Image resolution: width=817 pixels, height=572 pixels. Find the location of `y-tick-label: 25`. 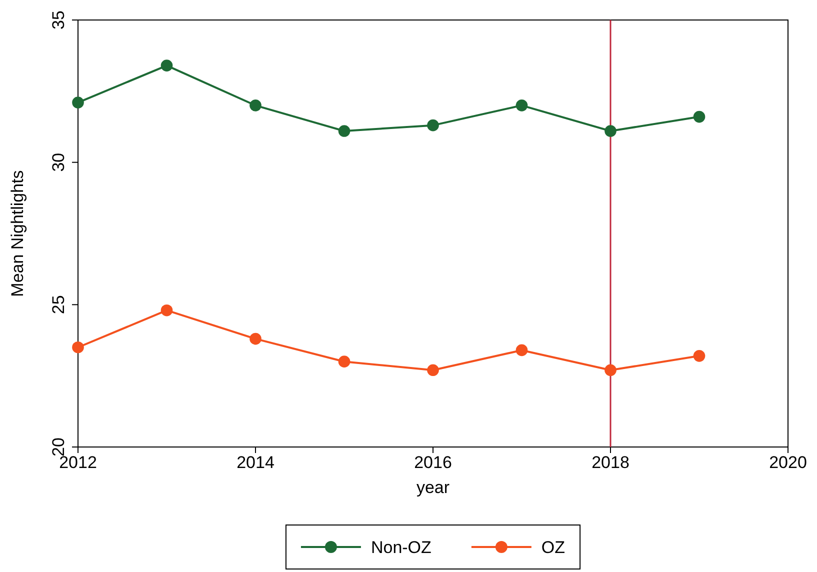

y-tick-label: 25 is located at coordinates (58, 304).